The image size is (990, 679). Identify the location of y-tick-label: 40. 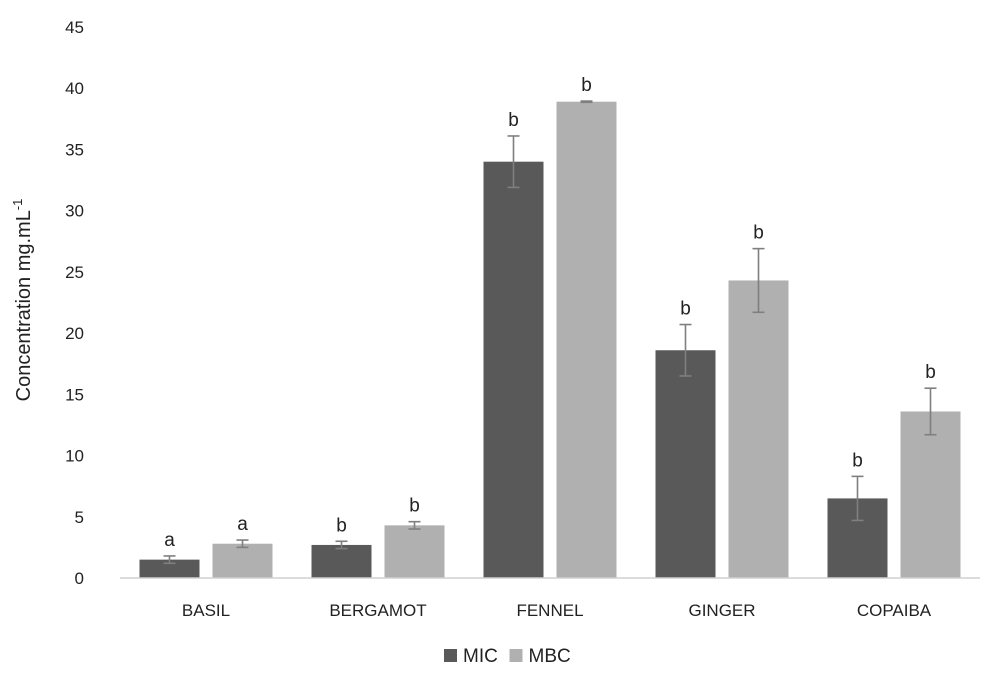
(74, 88).